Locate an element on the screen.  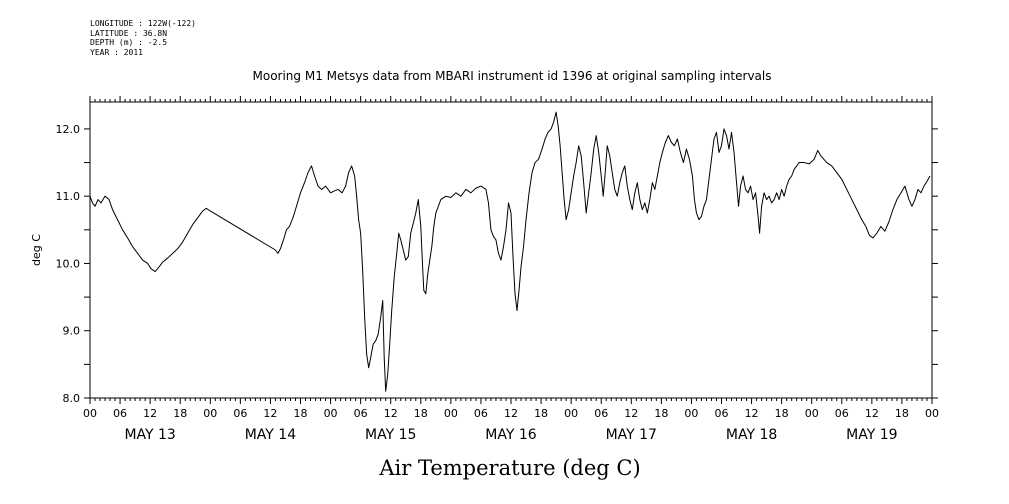
day-label: MAY 19 is located at coordinates (871, 435).